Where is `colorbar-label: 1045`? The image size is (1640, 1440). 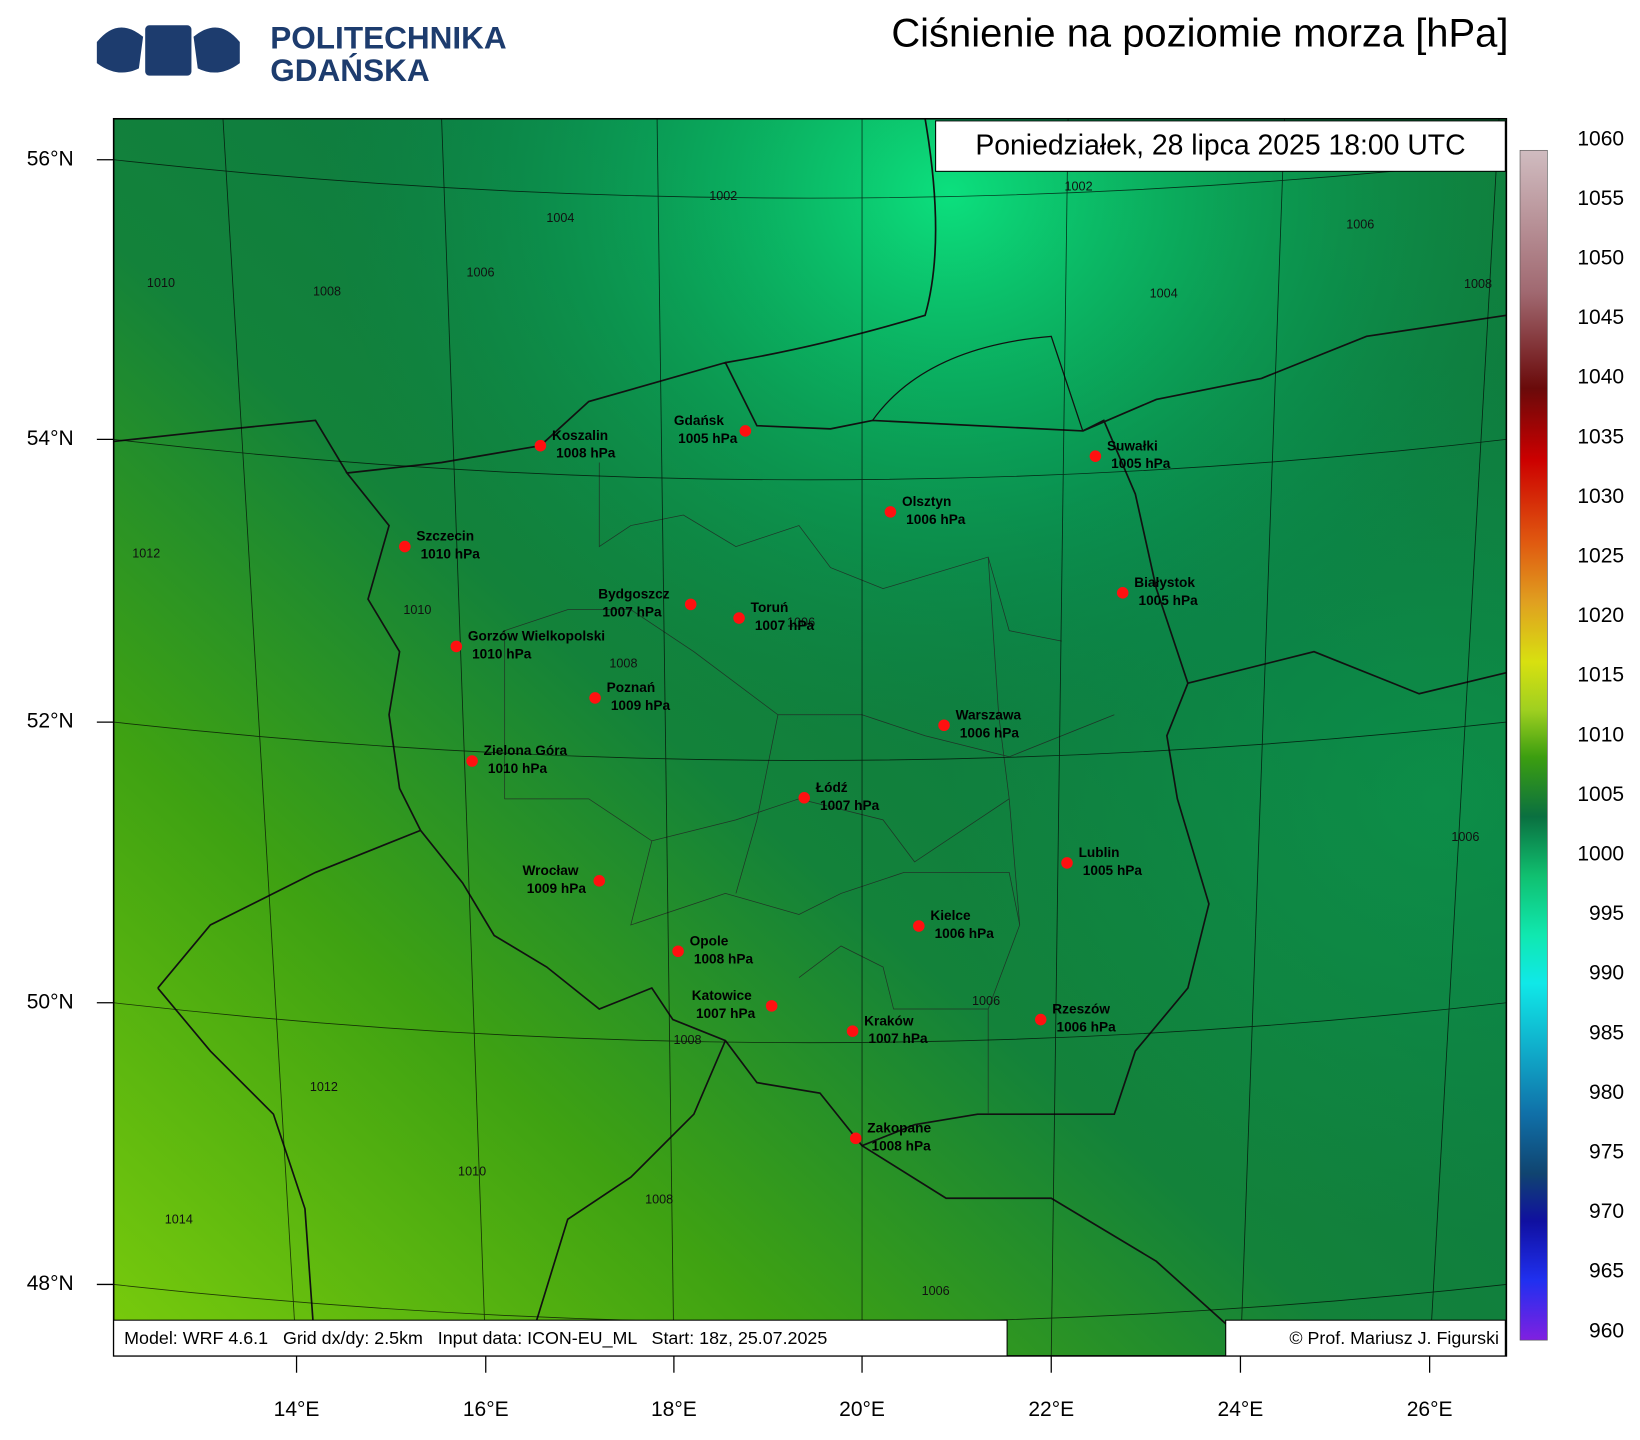 colorbar-label: 1045 is located at coordinates (1600, 317).